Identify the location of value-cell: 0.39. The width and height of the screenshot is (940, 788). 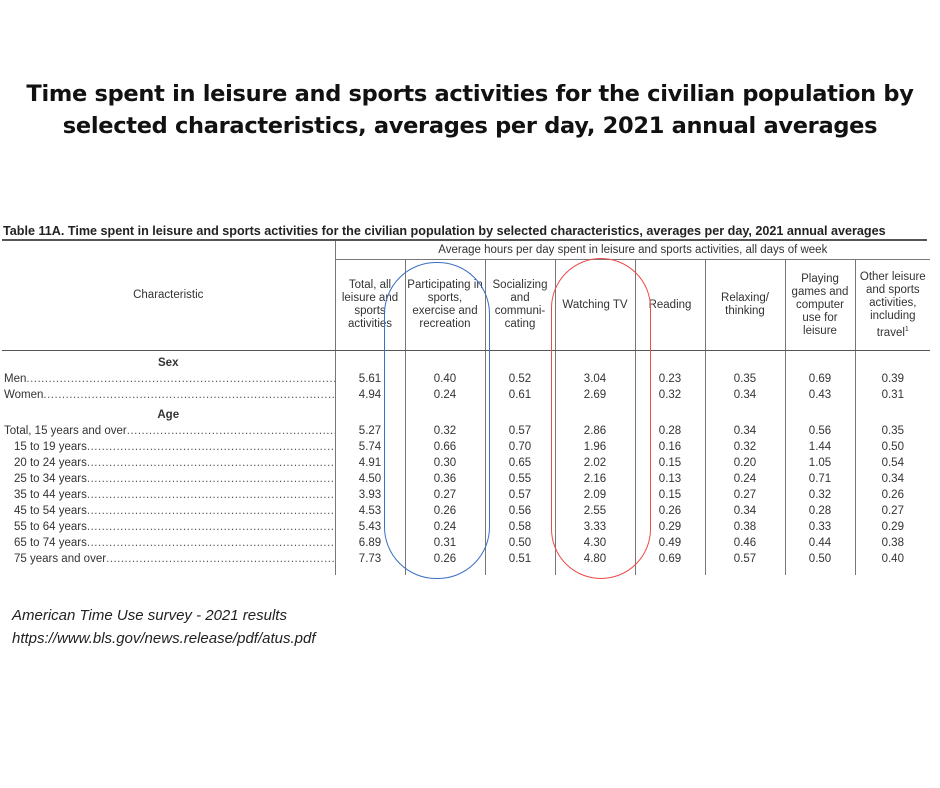
(892, 379).